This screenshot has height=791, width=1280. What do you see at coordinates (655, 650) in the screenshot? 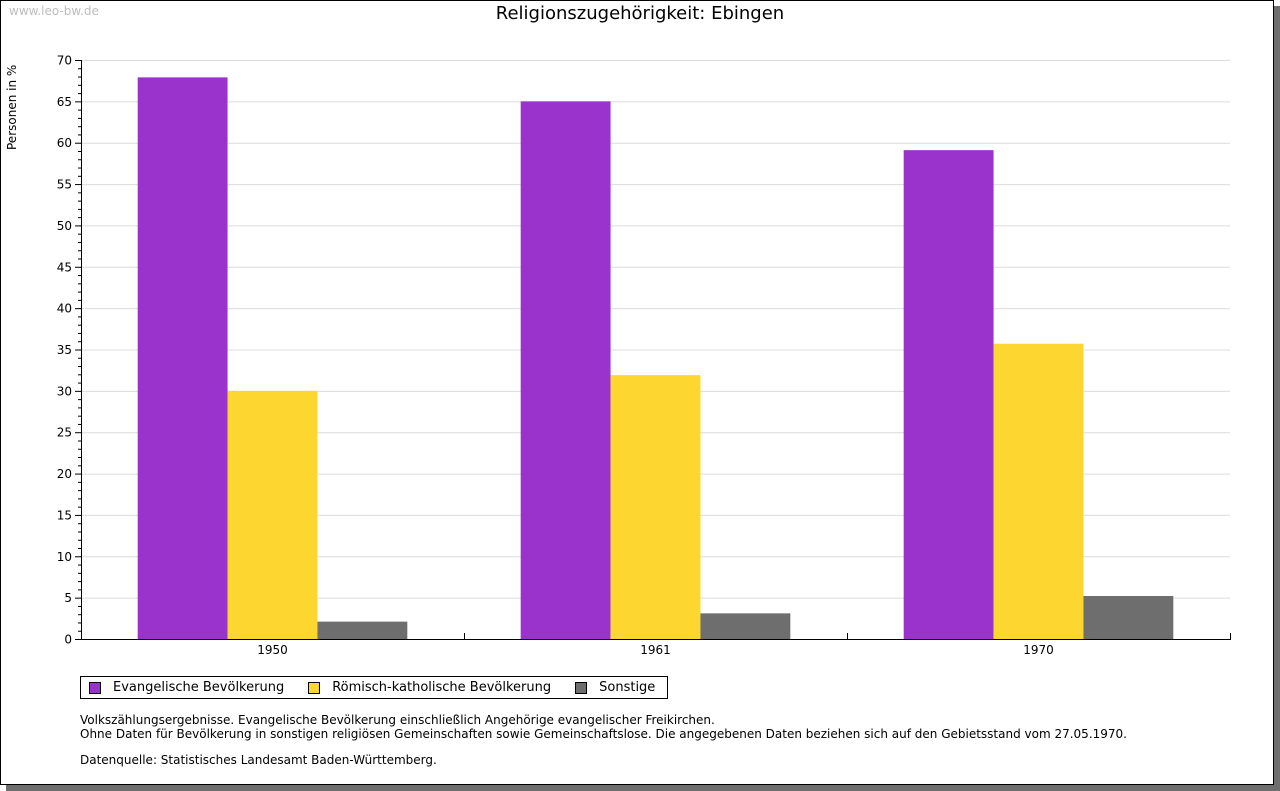
I see `x-tick-label: 1961` at bounding box center [655, 650].